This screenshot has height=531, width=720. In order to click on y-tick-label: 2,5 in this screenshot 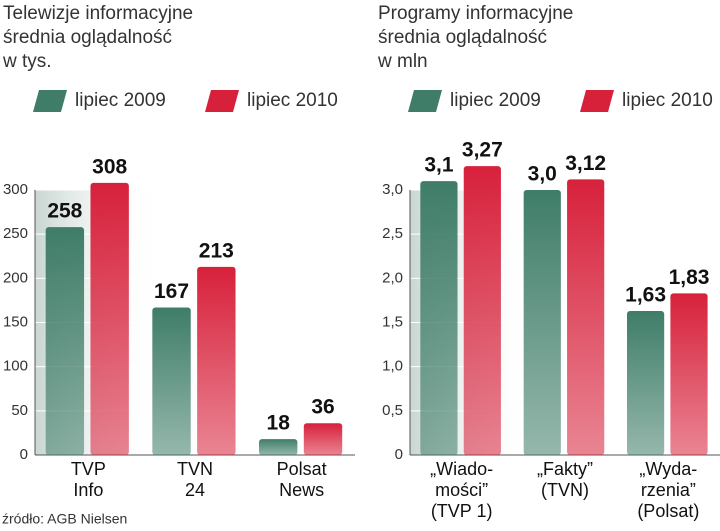, I will do `click(392, 233)`.